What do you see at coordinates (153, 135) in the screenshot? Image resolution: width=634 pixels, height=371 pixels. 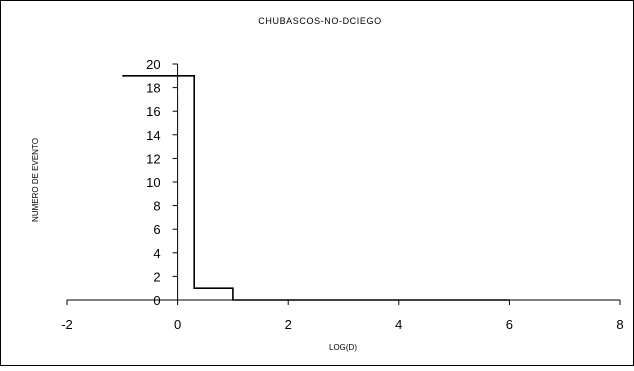 I see `y-tick-label: 14` at bounding box center [153, 135].